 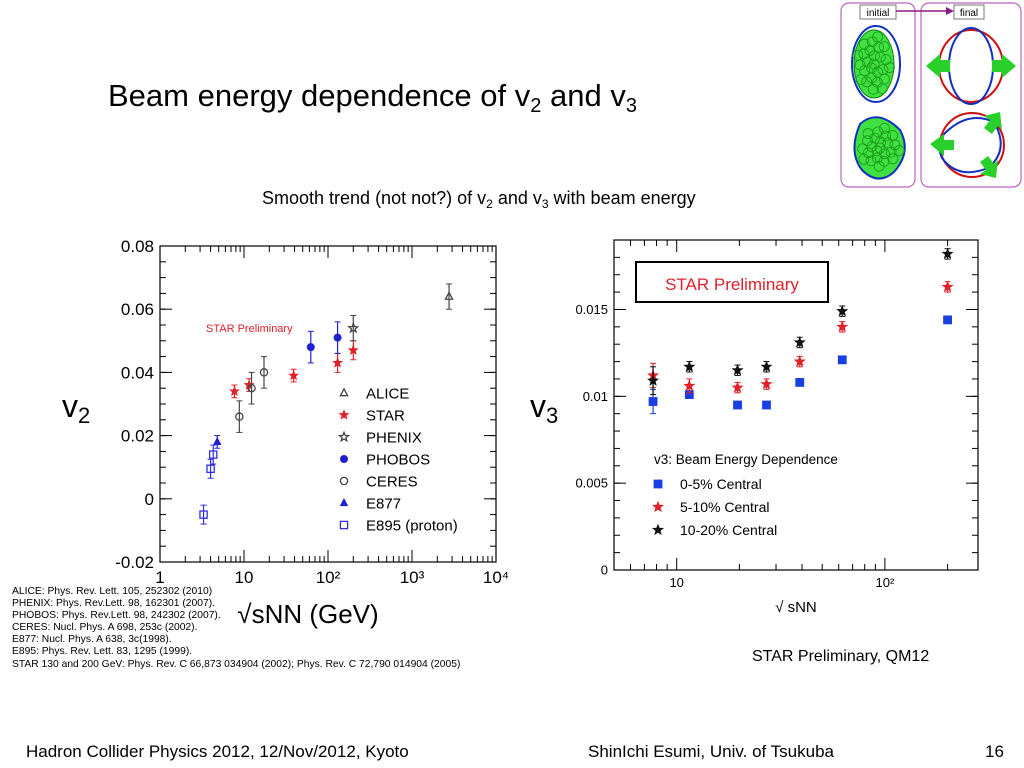 What do you see at coordinates (746, 459) in the screenshot?
I see `legend-title: v3: Beam Energy Dependence` at bounding box center [746, 459].